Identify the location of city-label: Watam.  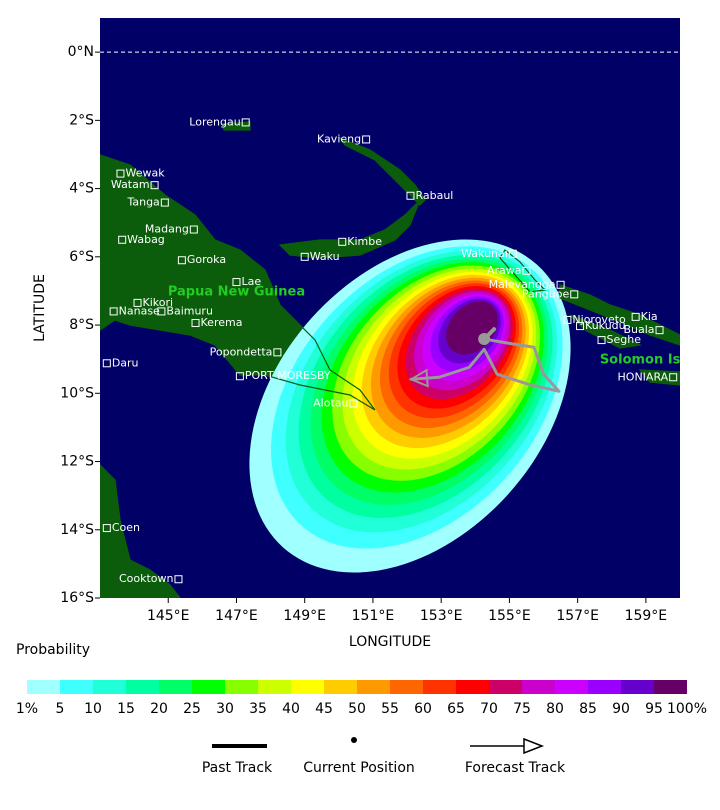
(130, 184).